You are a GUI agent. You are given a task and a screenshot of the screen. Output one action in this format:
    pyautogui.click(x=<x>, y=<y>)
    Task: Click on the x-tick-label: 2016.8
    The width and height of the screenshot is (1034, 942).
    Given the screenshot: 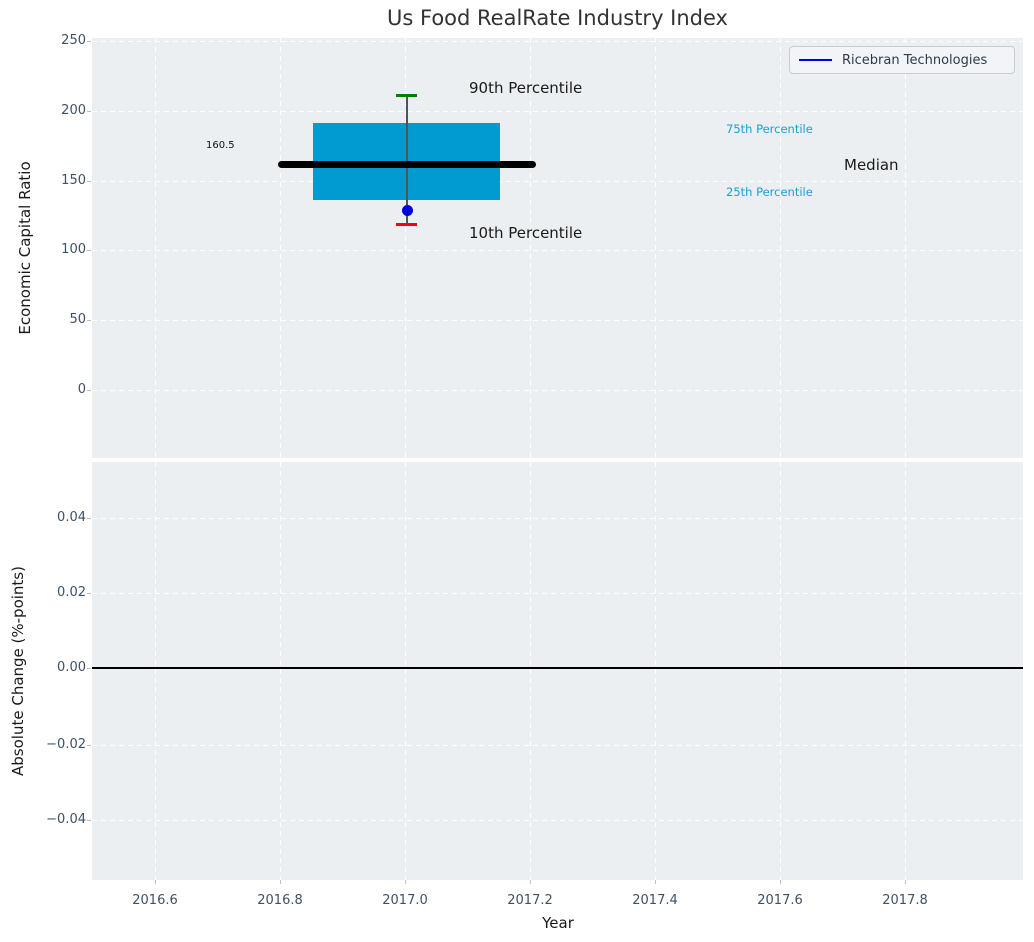 What is the action you would take?
    pyautogui.click(x=280, y=900)
    